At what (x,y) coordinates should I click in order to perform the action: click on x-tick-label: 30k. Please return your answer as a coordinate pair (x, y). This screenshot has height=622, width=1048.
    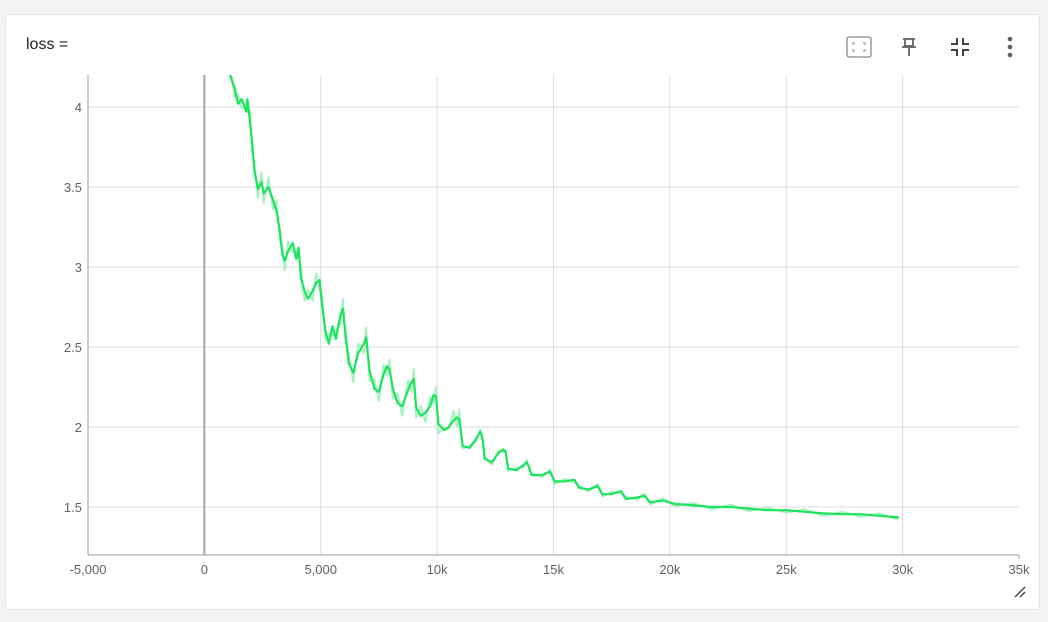
    Looking at the image, I should click on (902, 569).